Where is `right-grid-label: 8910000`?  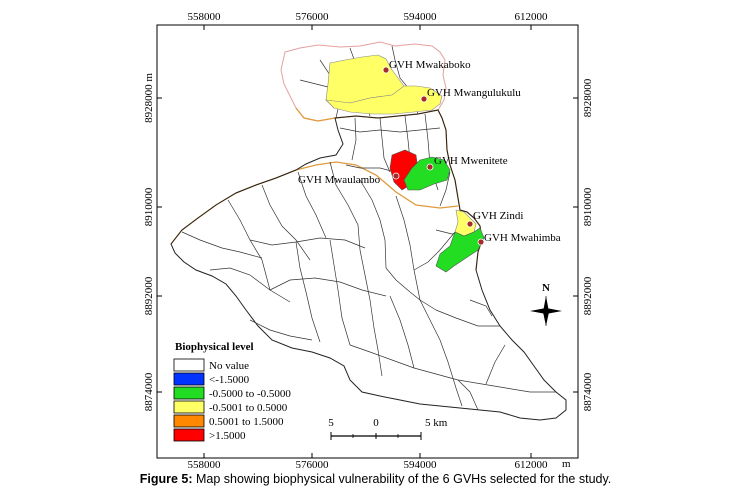 right-grid-label: 8910000 is located at coordinates (588, 206).